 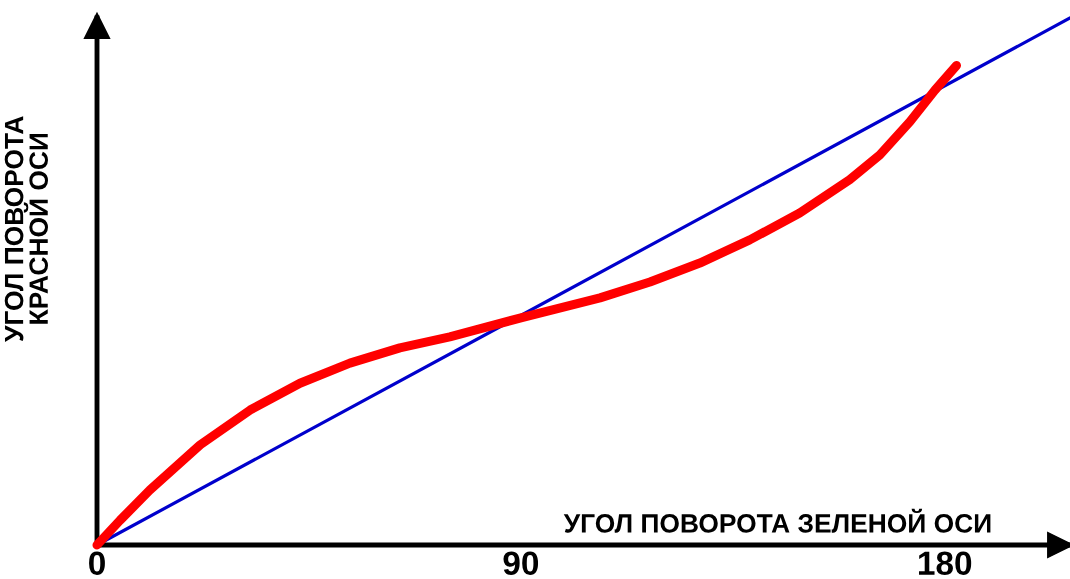 What do you see at coordinates (97, 563) in the screenshot?
I see `x-tick-label: 0` at bounding box center [97, 563].